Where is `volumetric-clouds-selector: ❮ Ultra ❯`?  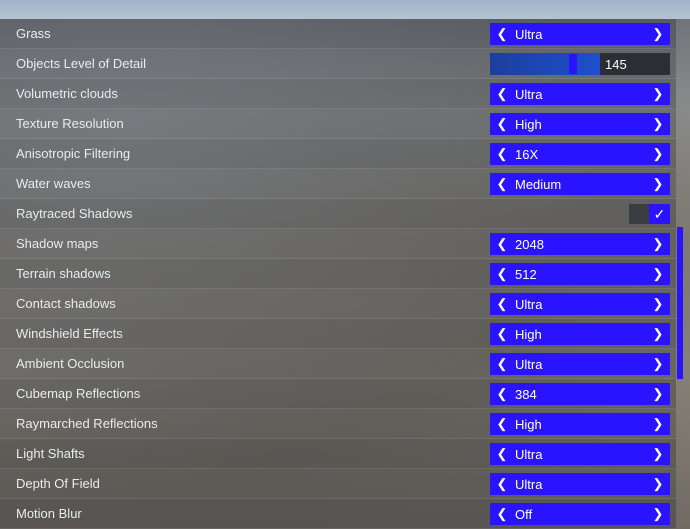
volumetric-clouds-selector: ❮ Ultra ❯ is located at coordinates (580, 94).